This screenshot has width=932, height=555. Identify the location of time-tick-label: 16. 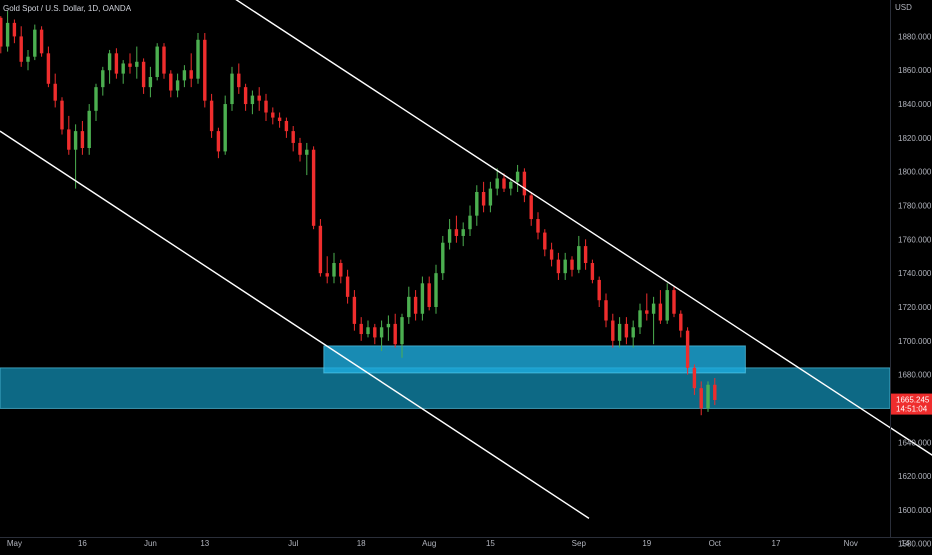
(82, 543).